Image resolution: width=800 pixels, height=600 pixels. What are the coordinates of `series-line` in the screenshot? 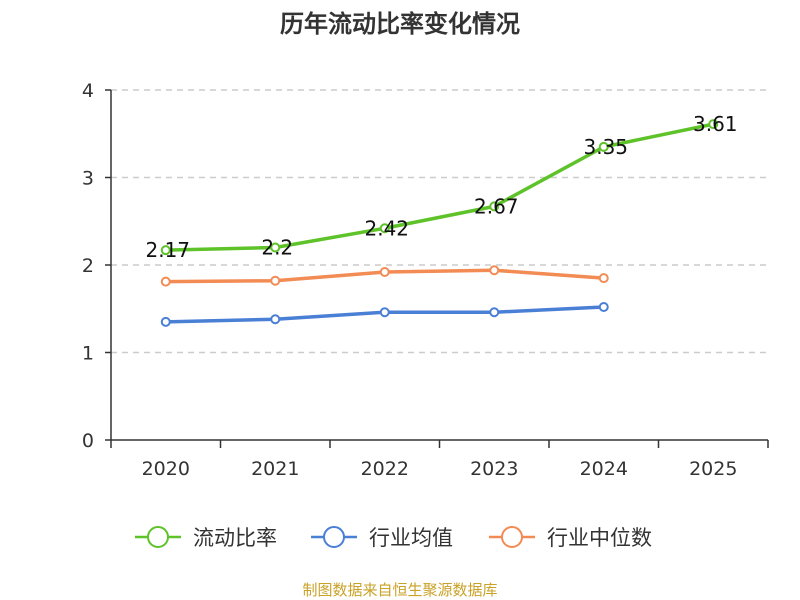 It's located at (439, 187).